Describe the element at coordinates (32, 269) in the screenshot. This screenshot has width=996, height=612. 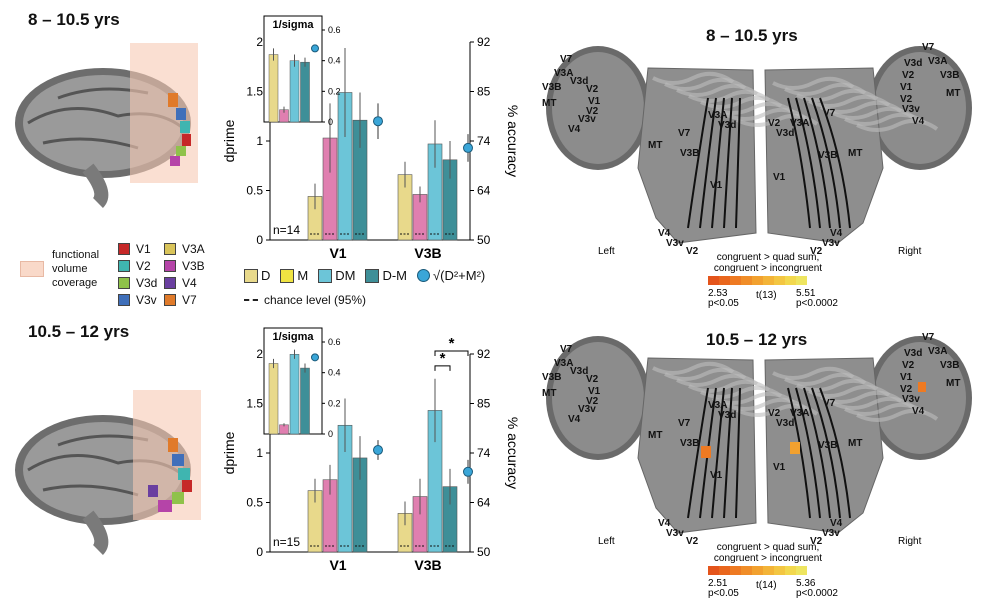
I see `coverage-swatch` at that location.